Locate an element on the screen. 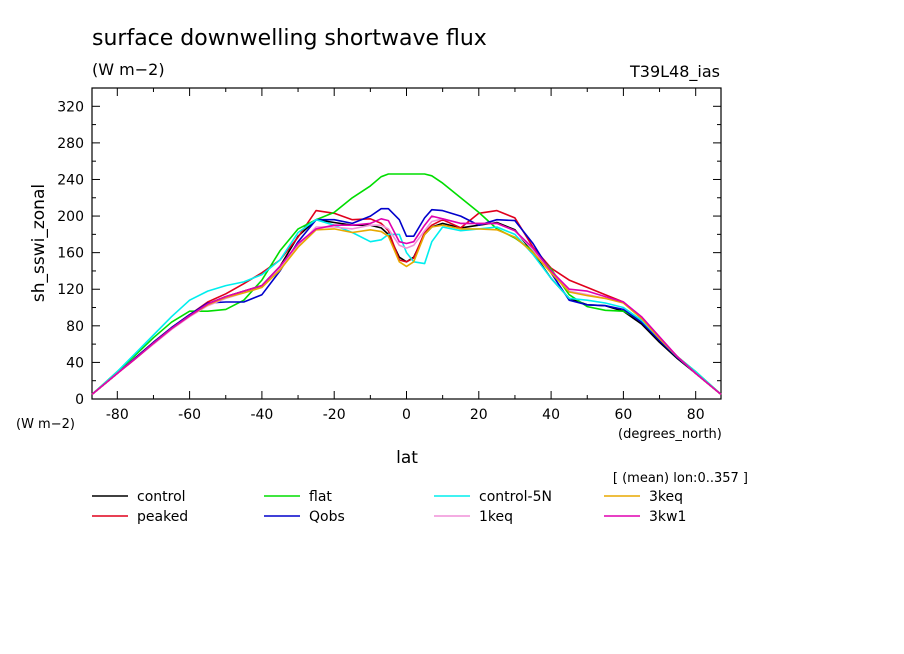  x-axis-label: lat is located at coordinates (407, 458).